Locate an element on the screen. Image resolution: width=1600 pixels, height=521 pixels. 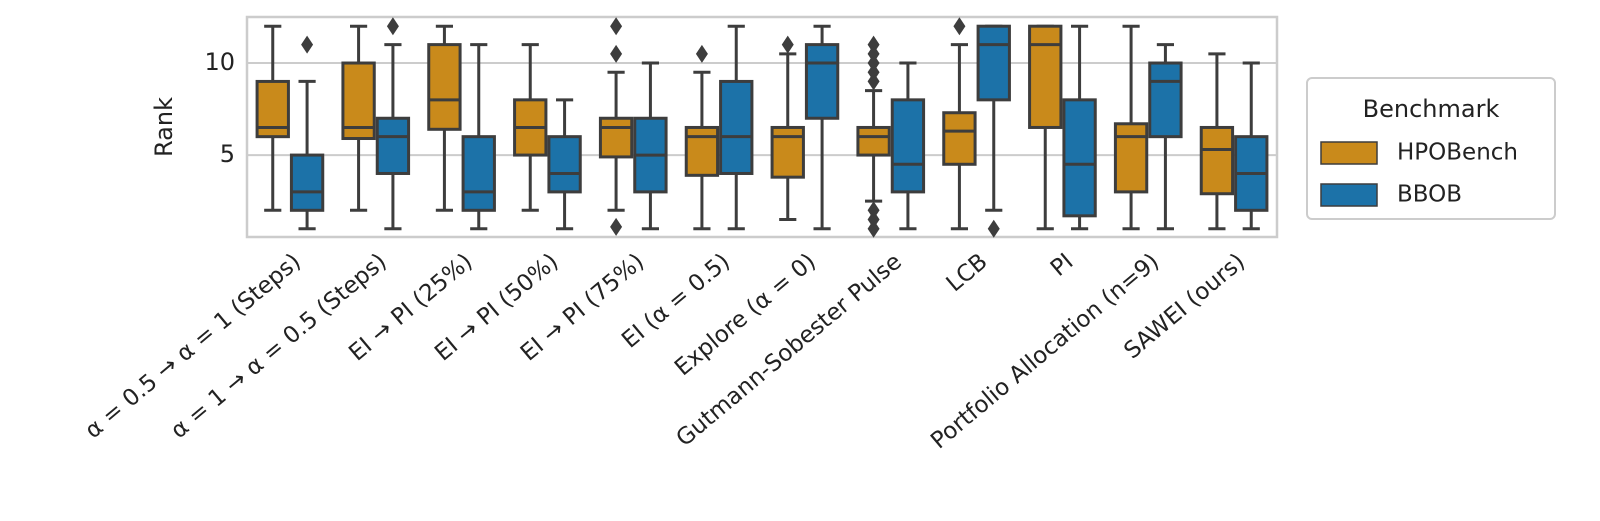
x-tick-label: LCB is located at coordinates (967, 273).